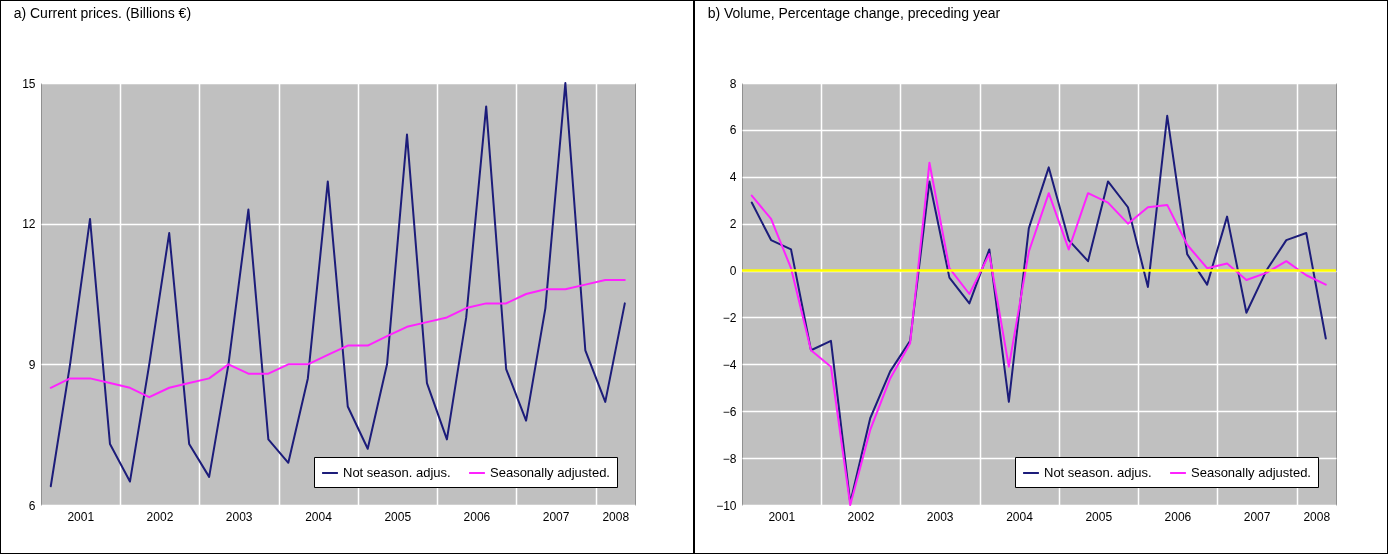  Describe the element at coordinates (854, 13) in the screenshot. I see `chart-title: b) Volume, Percentage change, preceding year` at that location.